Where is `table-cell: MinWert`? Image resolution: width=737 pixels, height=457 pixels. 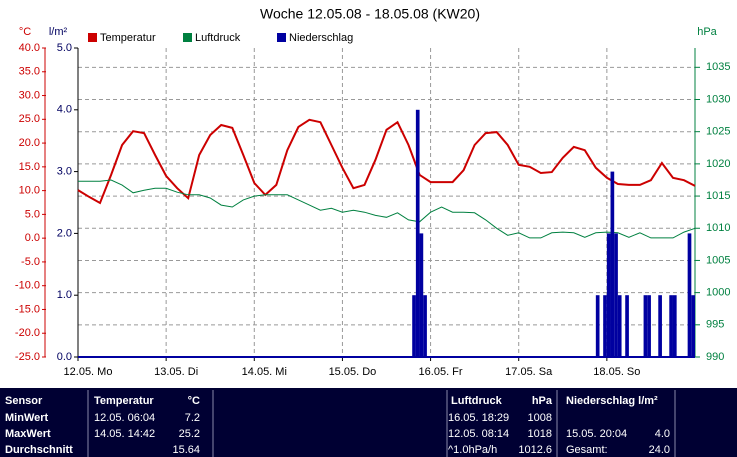 table-cell: MinWert is located at coordinates (27, 418).